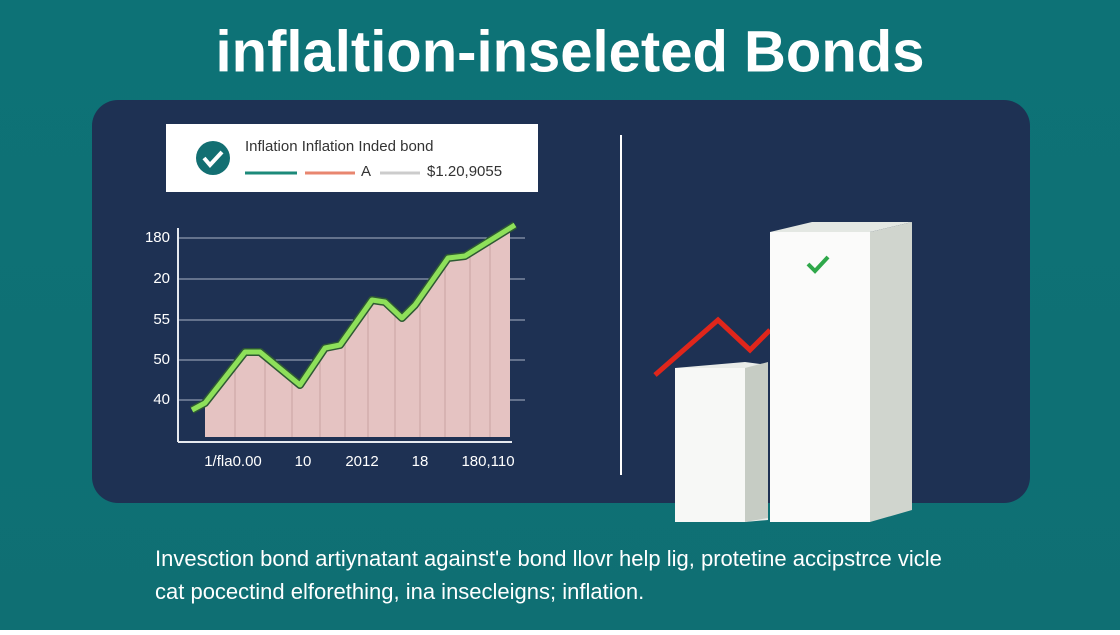 The height and width of the screenshot is (635, 1120). What do you see at coordinates (161, 278) in the screenshot?
I see `y-label: 20` at bounding box center [161, 278].